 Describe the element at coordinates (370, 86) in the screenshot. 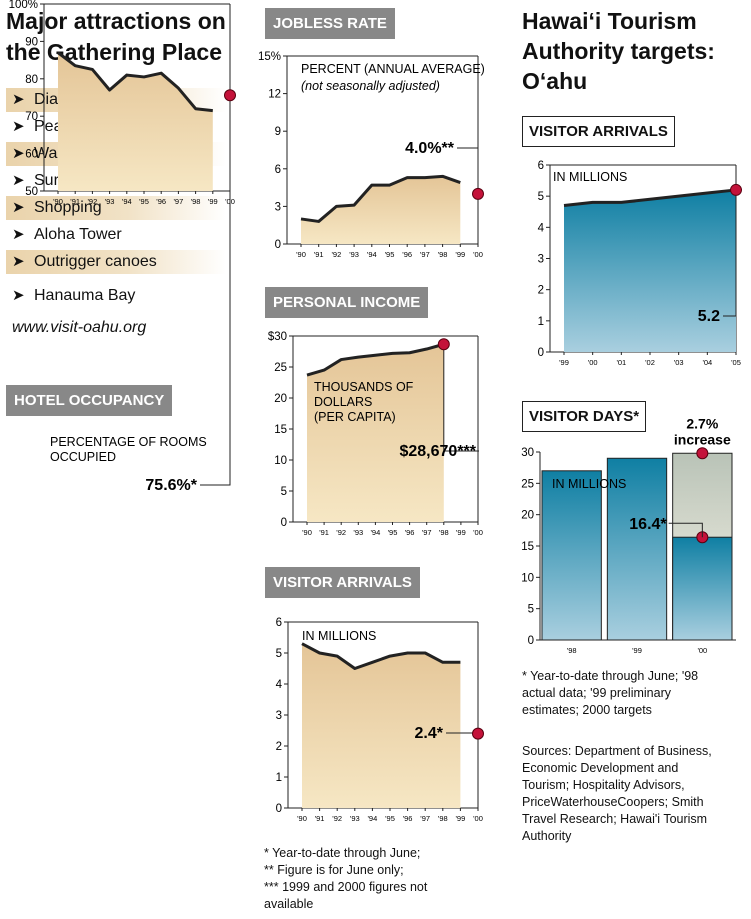

I see `y-axis-sublabel: (not seasonally adjusted)` at that location.